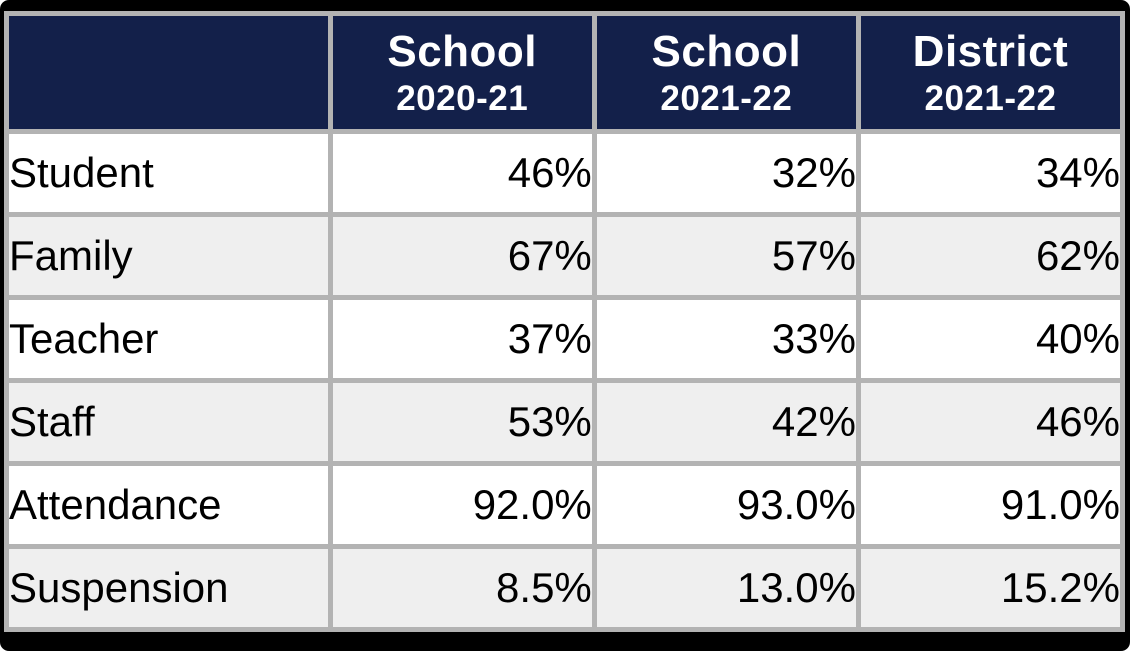 The image size is (1130, 651). What do you see at coordinates (990, 505) in the screenshot?
I see `cell-value: 91.0%` at bounding box center [990, 505].